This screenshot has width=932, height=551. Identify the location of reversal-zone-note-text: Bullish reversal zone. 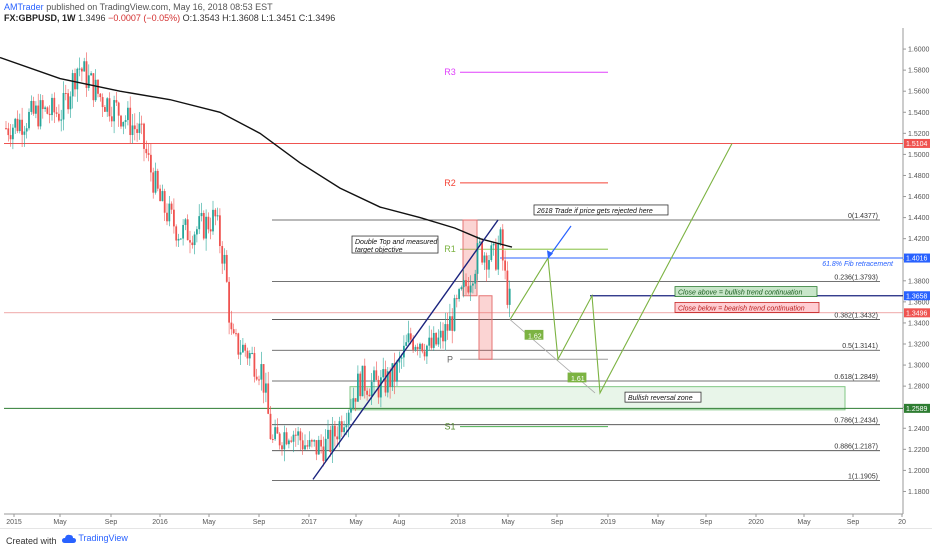
(660, 398).